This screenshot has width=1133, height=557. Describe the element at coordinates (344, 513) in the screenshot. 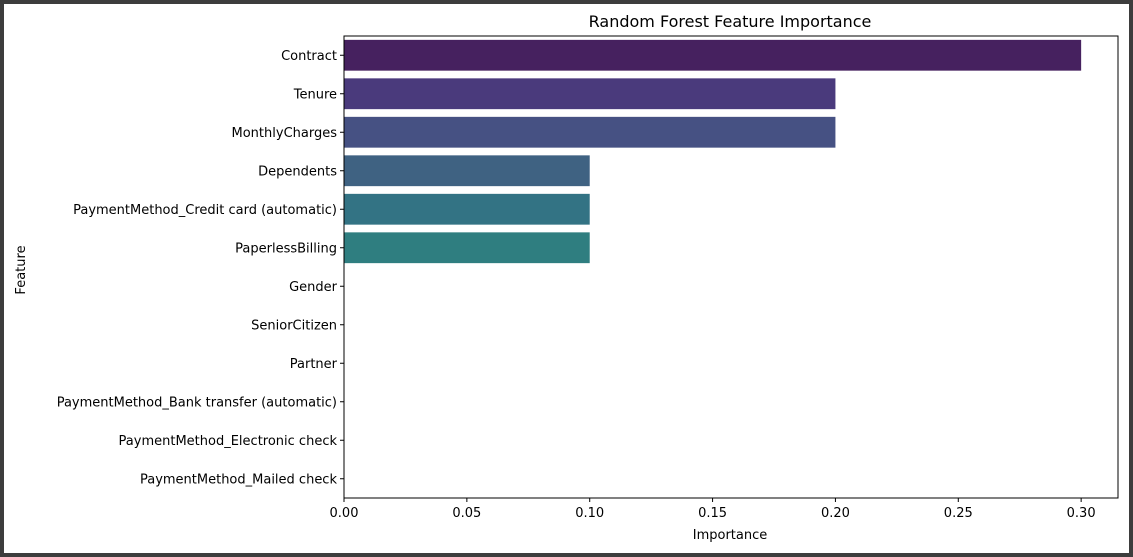

I see `x-tick-label: 0.00` at that location.